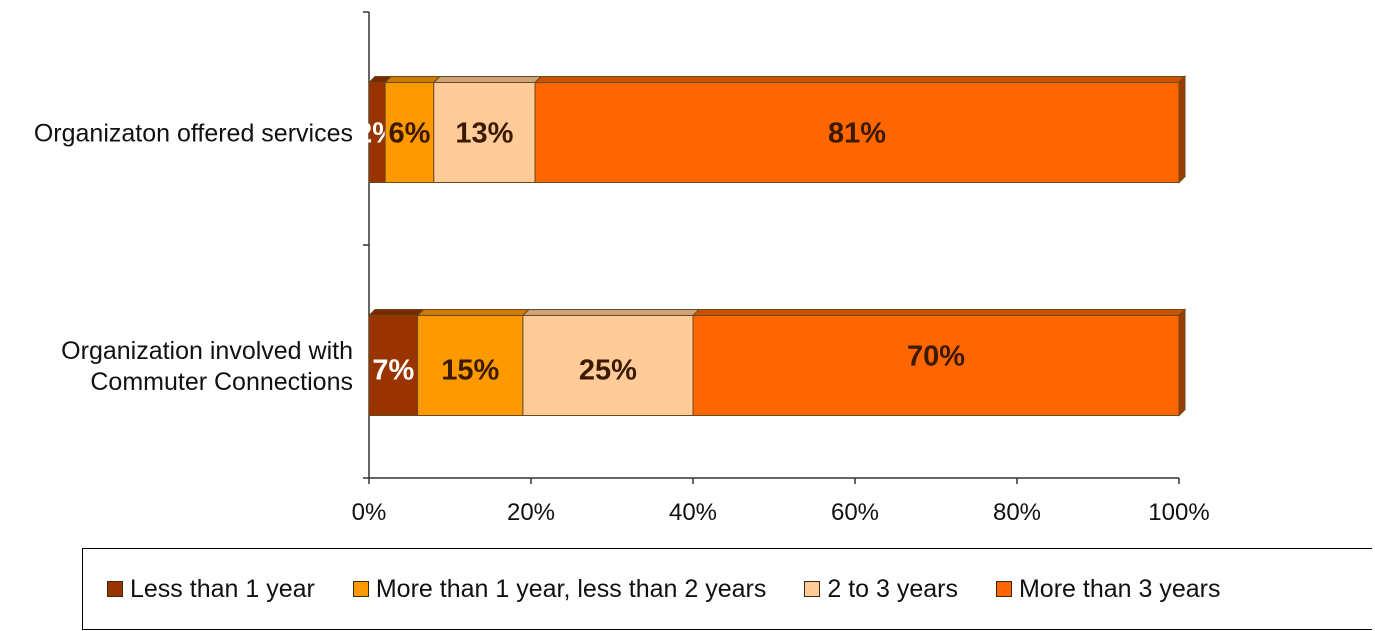 The width and height of the screenshot is (1375, 631). I want to click on x-tick-label: 100%, so click(1178, 512).